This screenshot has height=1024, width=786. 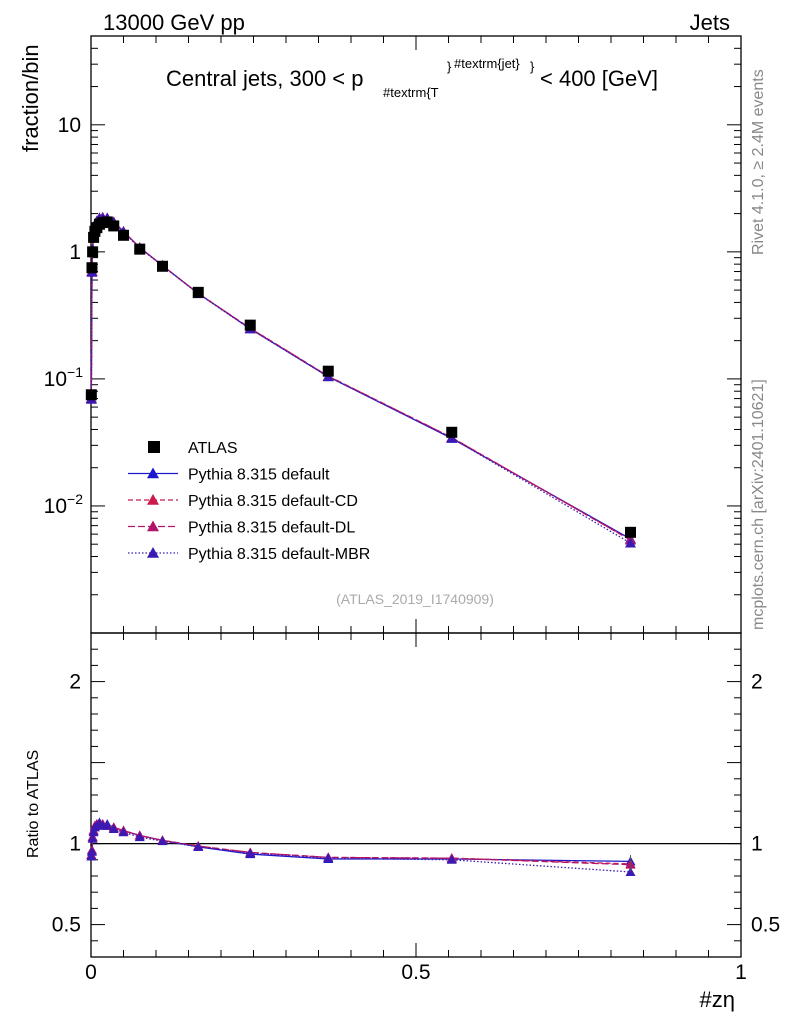 I want to click on ratio-y-tick-label: 0.5, so click(x=66, y=925).